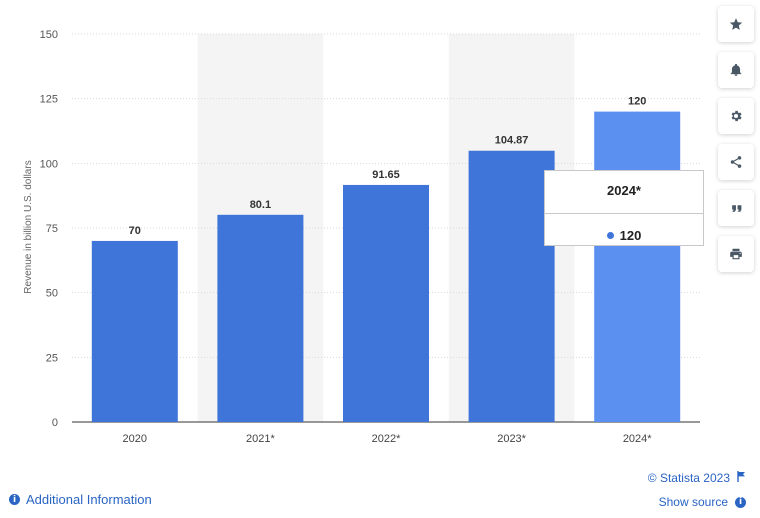  What do you see at coordinates (52, 358) in the screenshot?
I see `y-tick-label: 25` at bounding box center [52, 358].